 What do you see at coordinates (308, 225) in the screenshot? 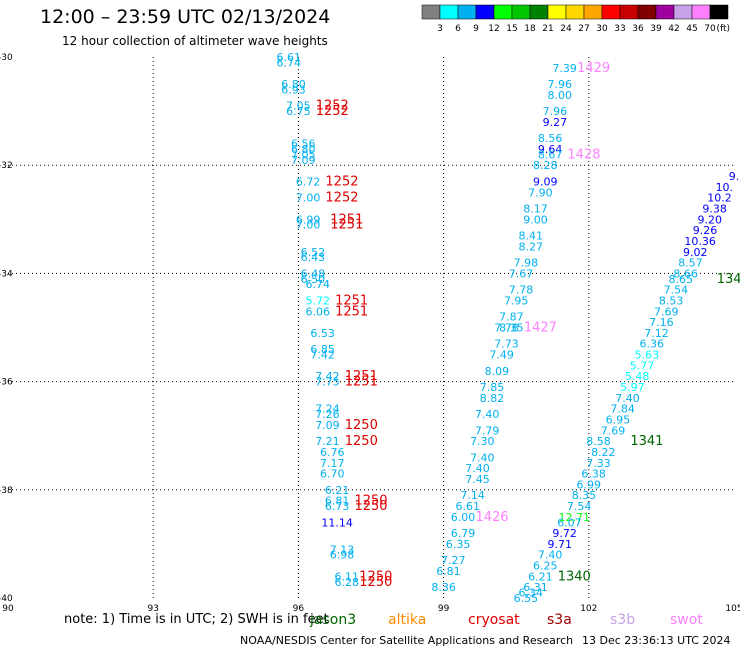
I see `wave-height-label: 7.00` at bounding box center [308, 225].